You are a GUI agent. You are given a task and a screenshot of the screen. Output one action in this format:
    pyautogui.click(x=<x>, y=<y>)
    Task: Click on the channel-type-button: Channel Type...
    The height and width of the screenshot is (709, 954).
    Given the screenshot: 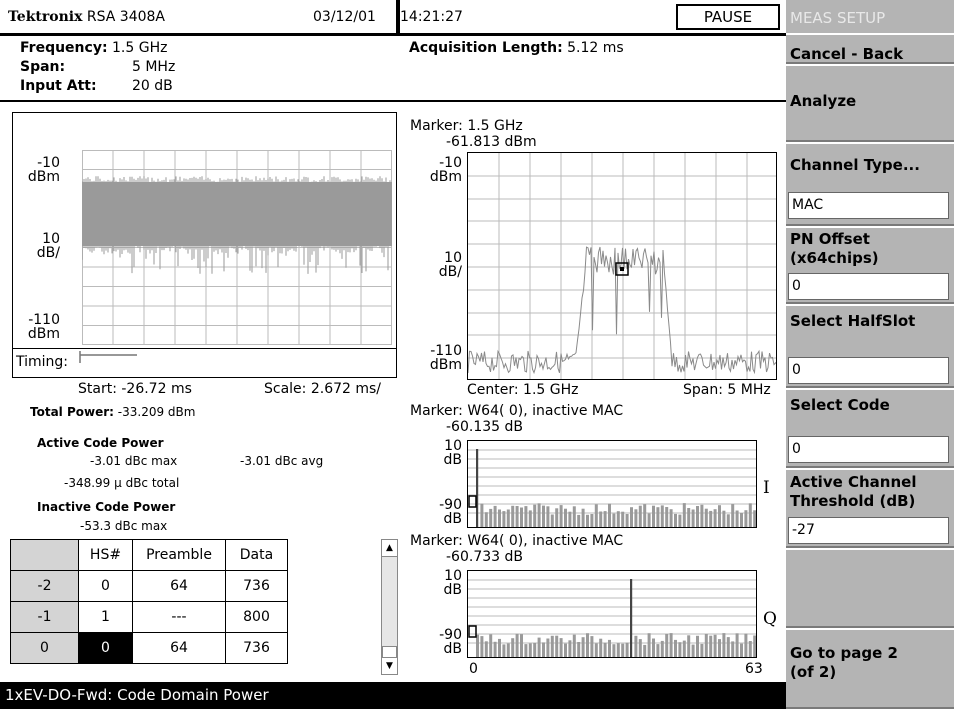 What is the action you would take?
    pyautogui.click(x=870, y=184)
    